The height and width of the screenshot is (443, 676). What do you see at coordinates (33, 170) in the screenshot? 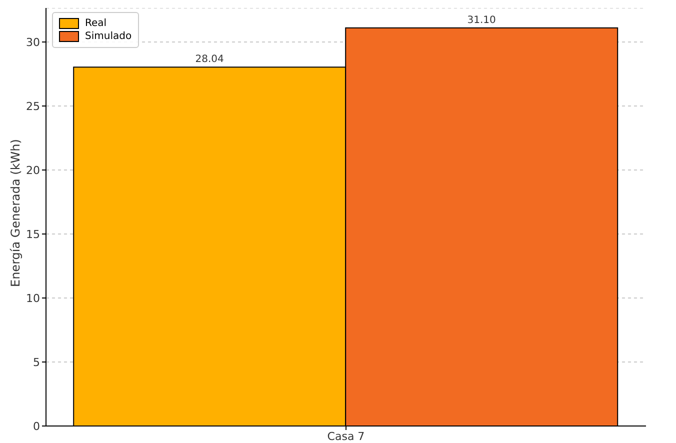
I see `y-tick-label: 20` at bounding box center [33, 170].